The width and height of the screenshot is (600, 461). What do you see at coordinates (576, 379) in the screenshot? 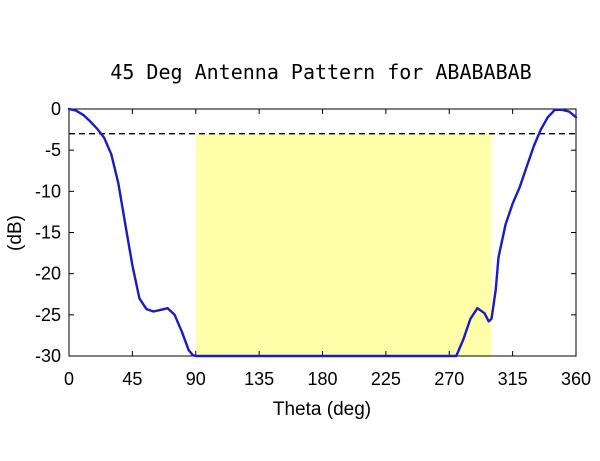
I see `x-tick-label: 360` at bounding box center [576, 379].